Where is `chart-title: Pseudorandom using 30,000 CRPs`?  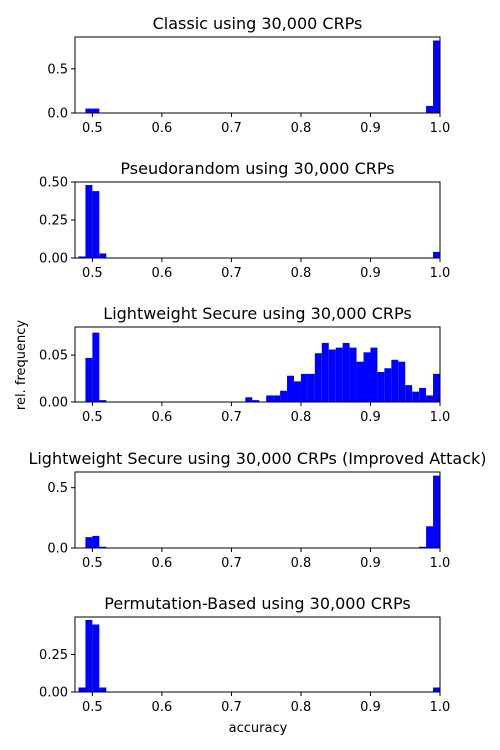 chart-title: Pseudorandom using 30,000 CRPs is located at coordinates (257, 168).